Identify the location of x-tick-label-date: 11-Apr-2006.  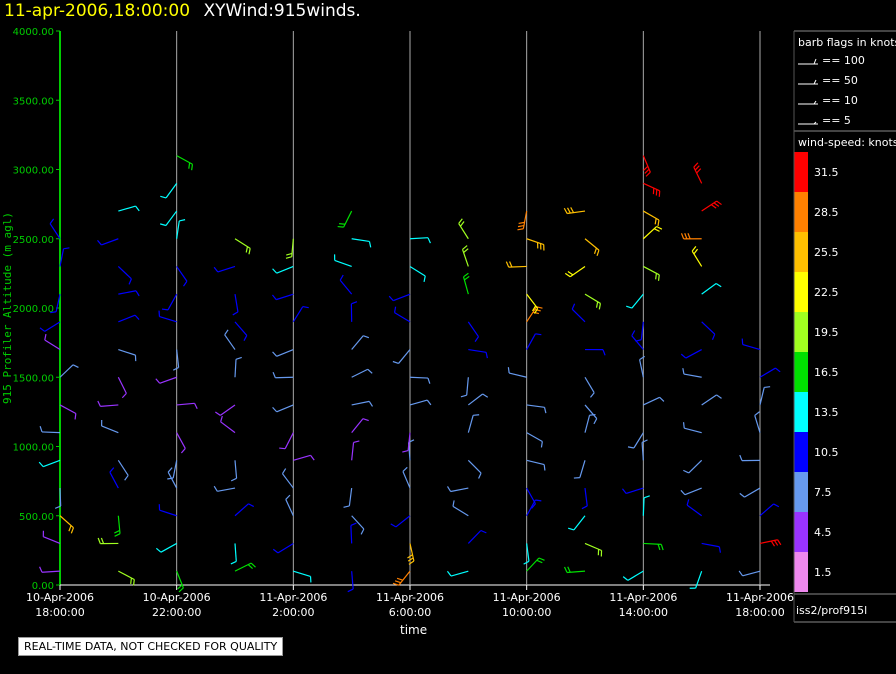
(643, 597).